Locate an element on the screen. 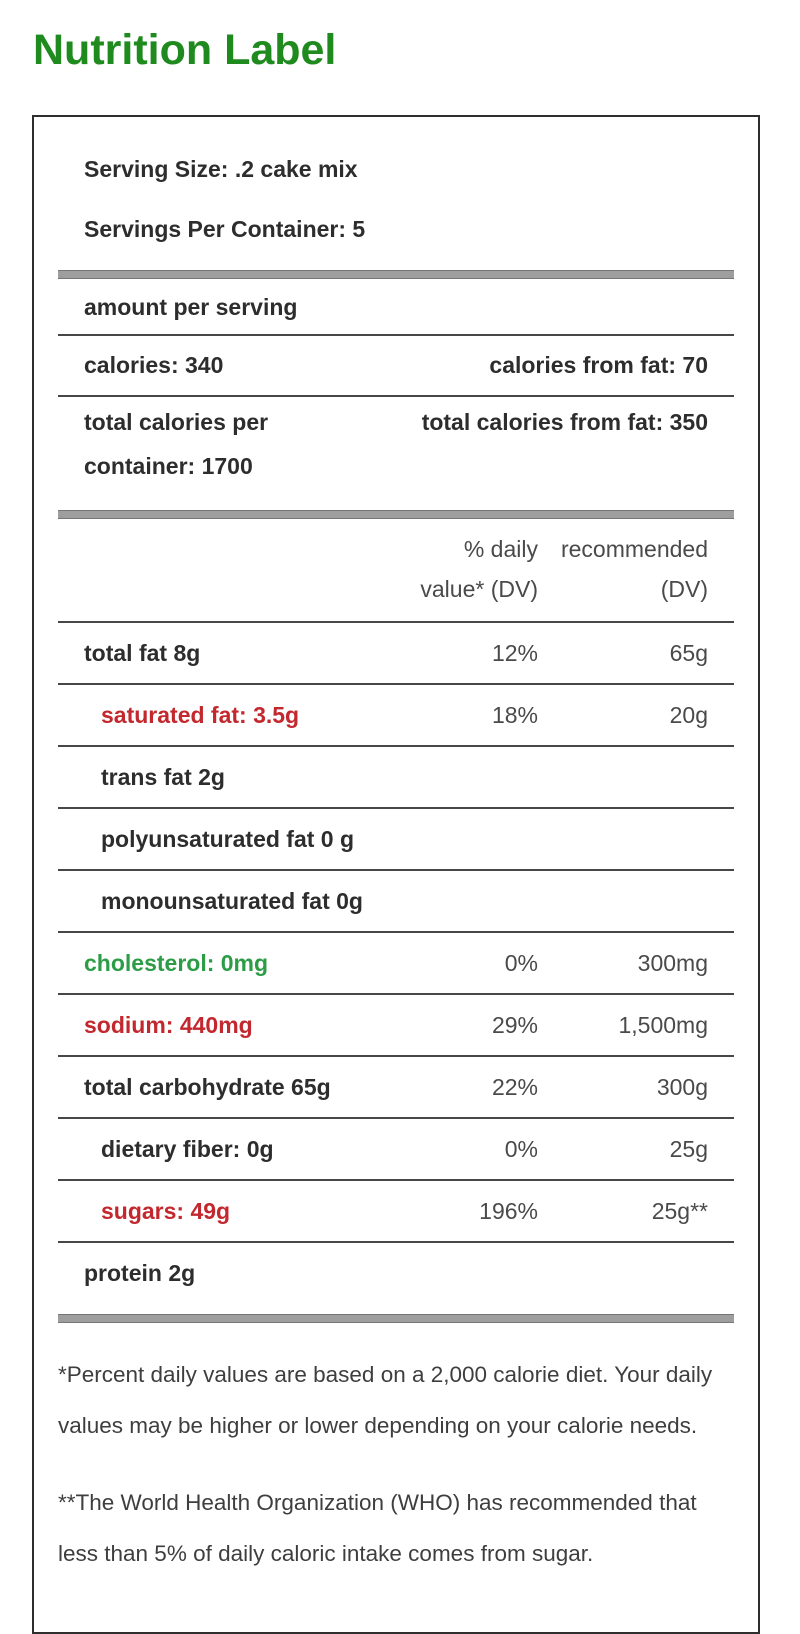 This screenshot has width=800, height=1634. row-dietary-fiber: dietary fiber: 0g 0% 25g is located at coordinates (396, 1148).